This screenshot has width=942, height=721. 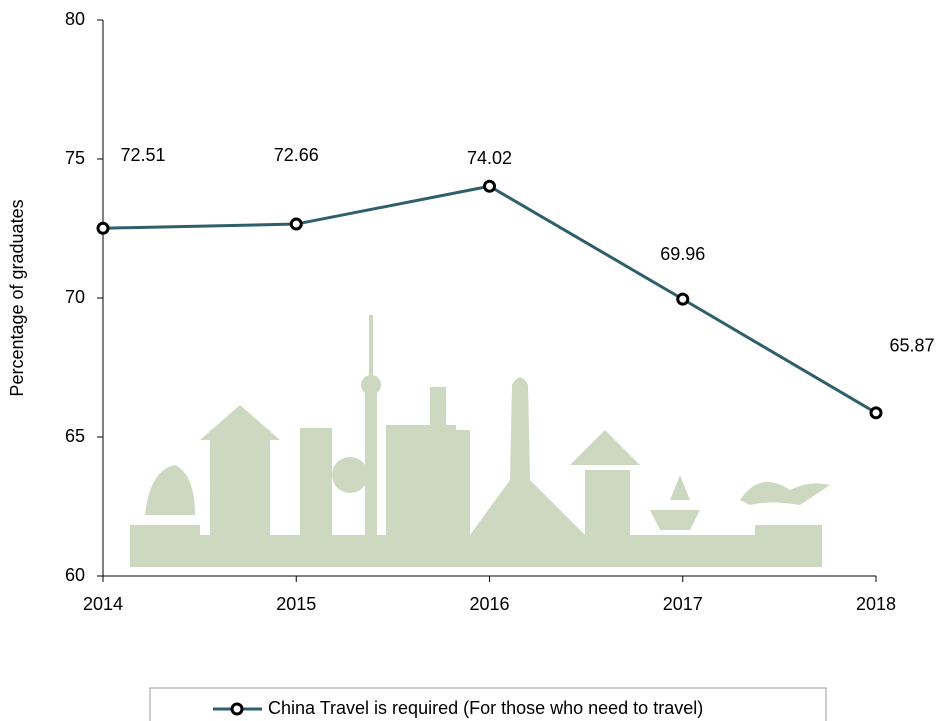 I want to click on y-tick-label: 80, so click(x=75, y=19).